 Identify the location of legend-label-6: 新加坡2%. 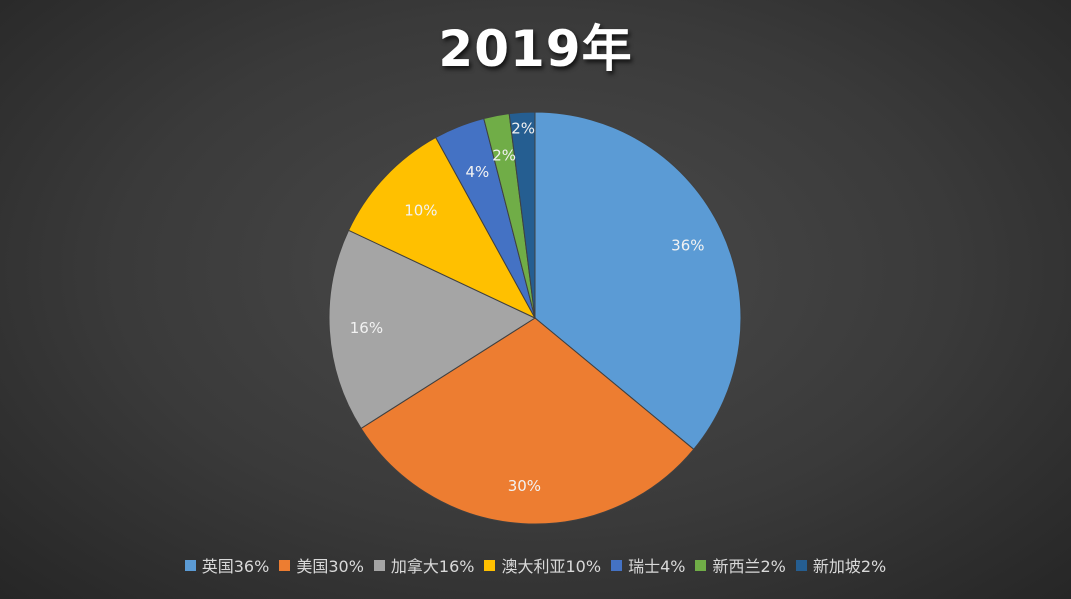
(849, 566).